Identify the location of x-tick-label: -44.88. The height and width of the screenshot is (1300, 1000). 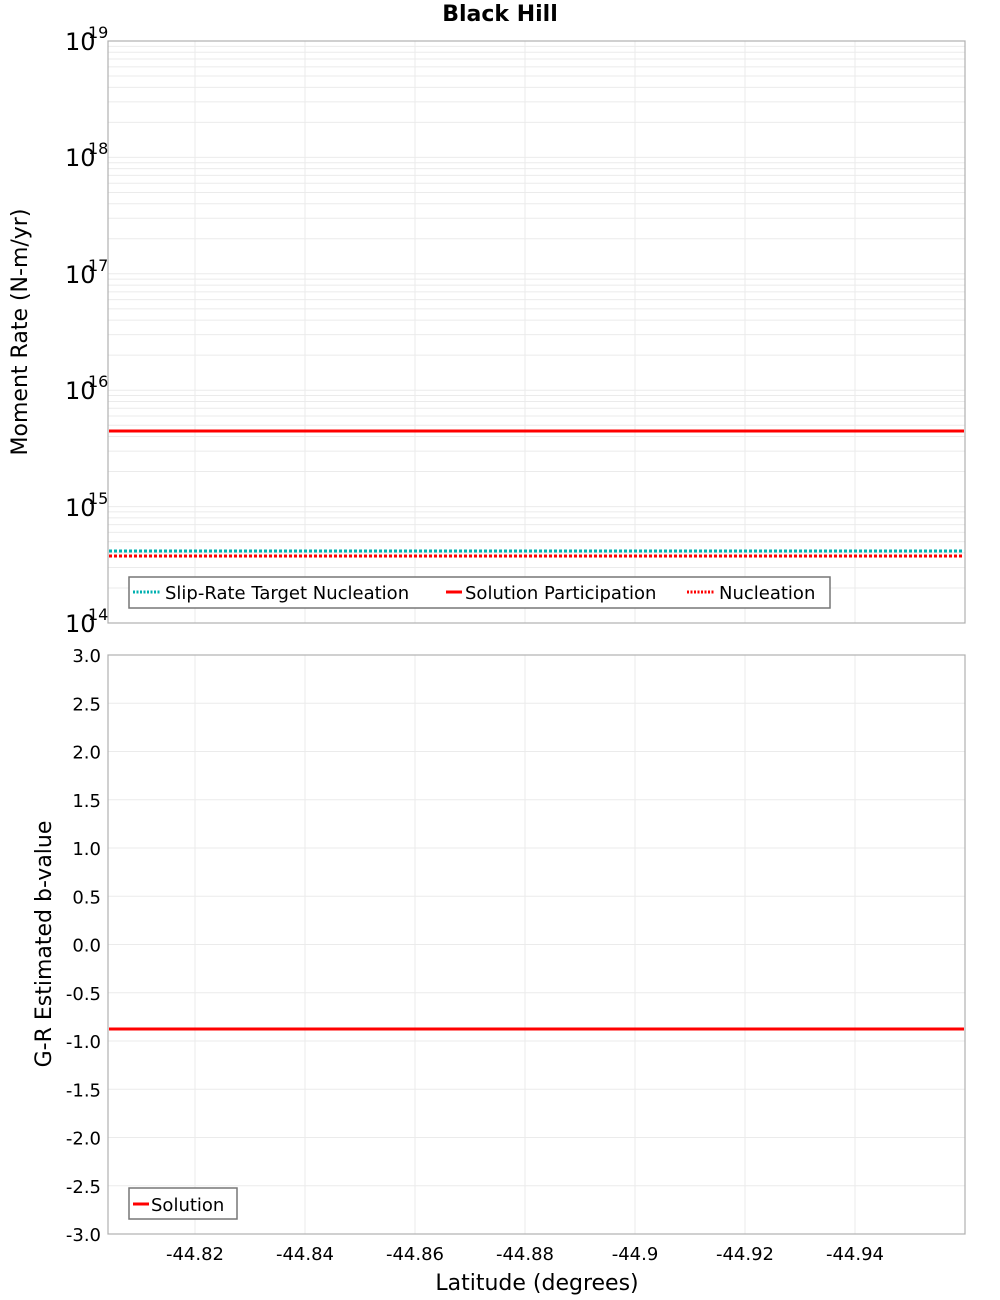
(525, 1254).